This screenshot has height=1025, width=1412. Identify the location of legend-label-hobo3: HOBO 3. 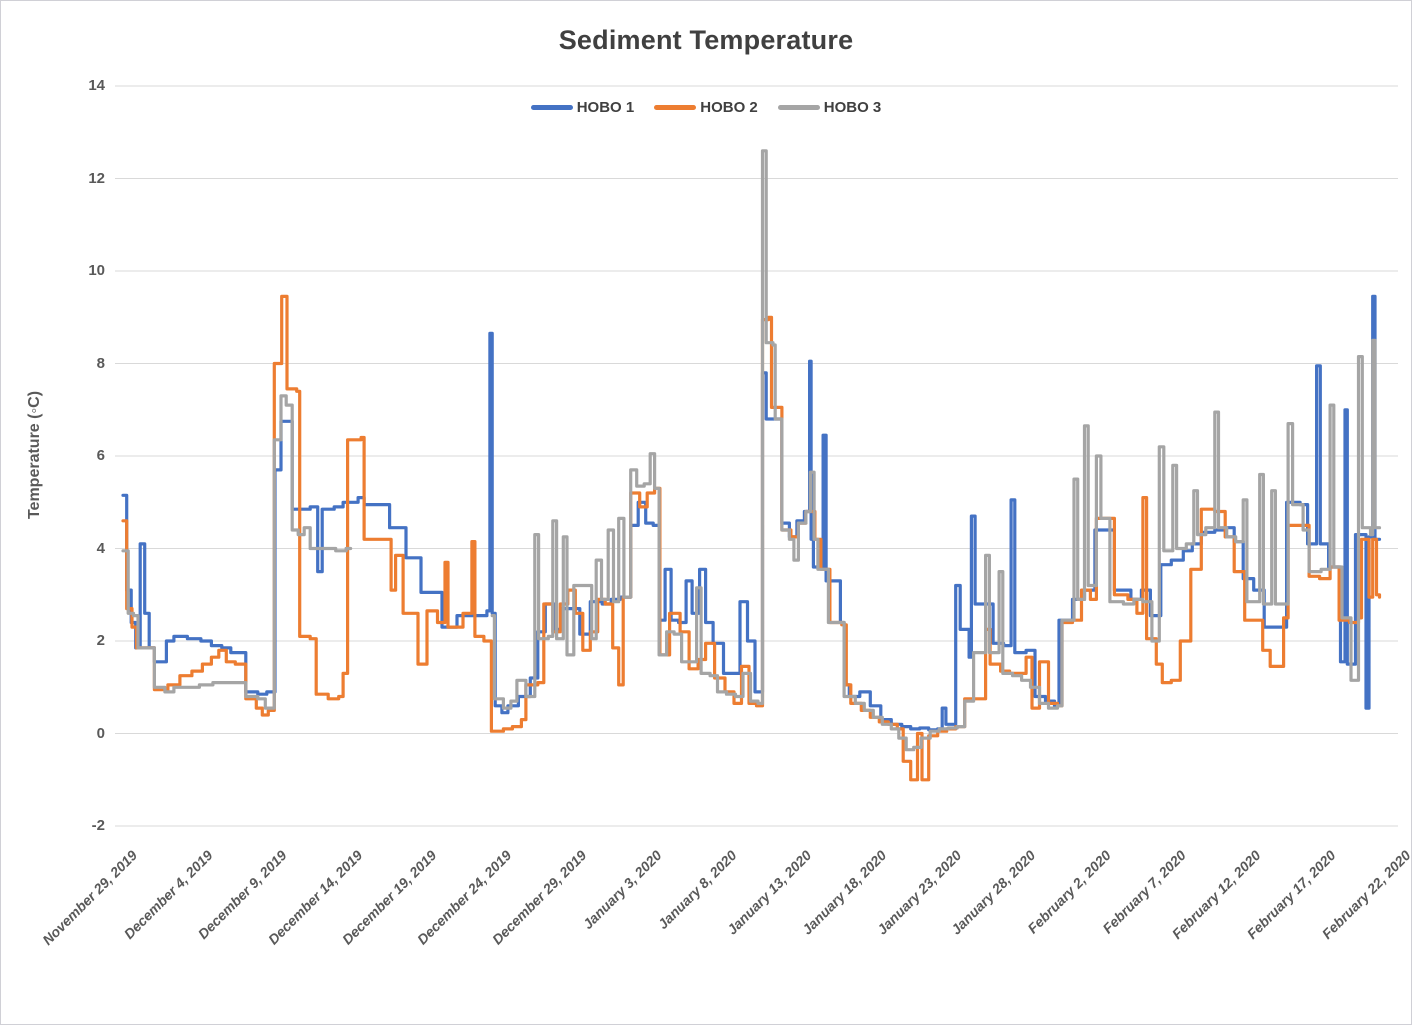
(852, 107).